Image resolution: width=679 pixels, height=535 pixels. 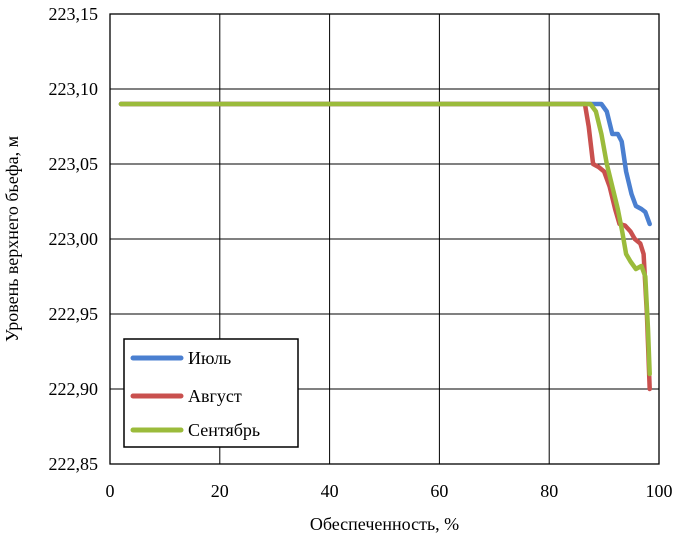 What do you see at coordinates (384, 524) in the screenshot?
I see `x-axis-title: Обеспеченность, %` at bounding box center [384, 524].